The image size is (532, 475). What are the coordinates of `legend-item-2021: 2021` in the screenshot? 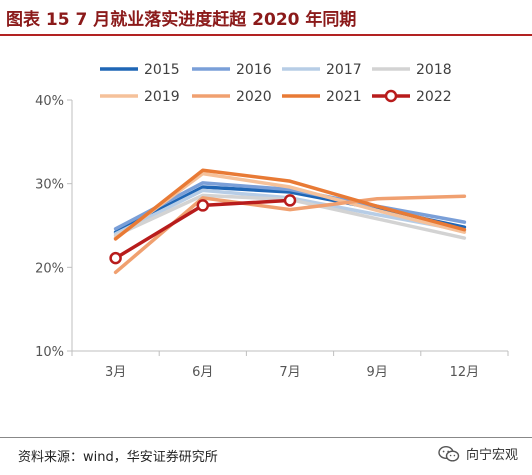 It's located at (322, 97).